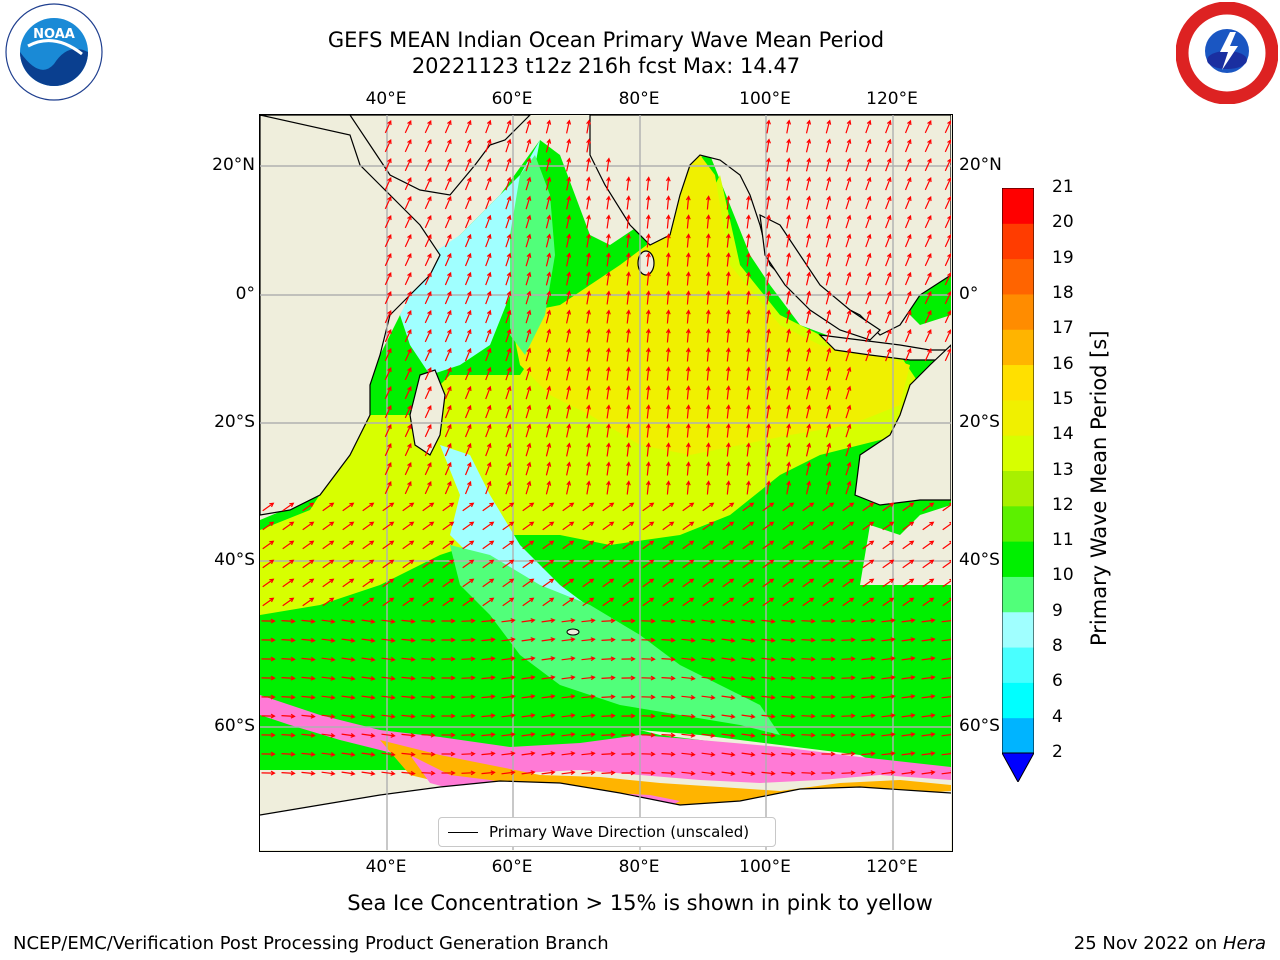  What do you see at coordinates (765, 99) in the screenshot?
I see `lon-label-top: 100°E` at bounding box center [765, 99].